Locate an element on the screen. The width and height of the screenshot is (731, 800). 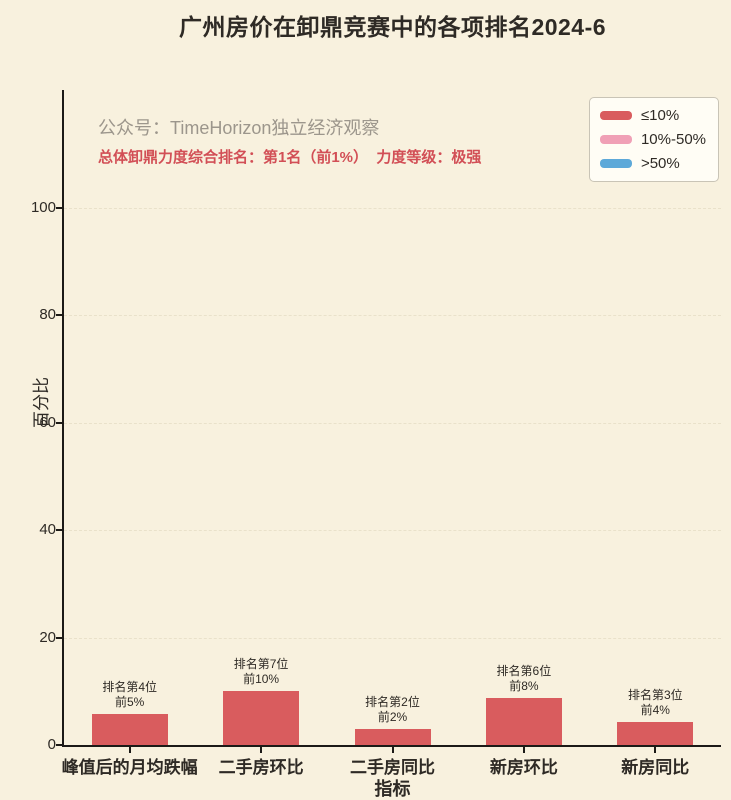
legend-item-2: >50% is located at coordinates (652, 163).